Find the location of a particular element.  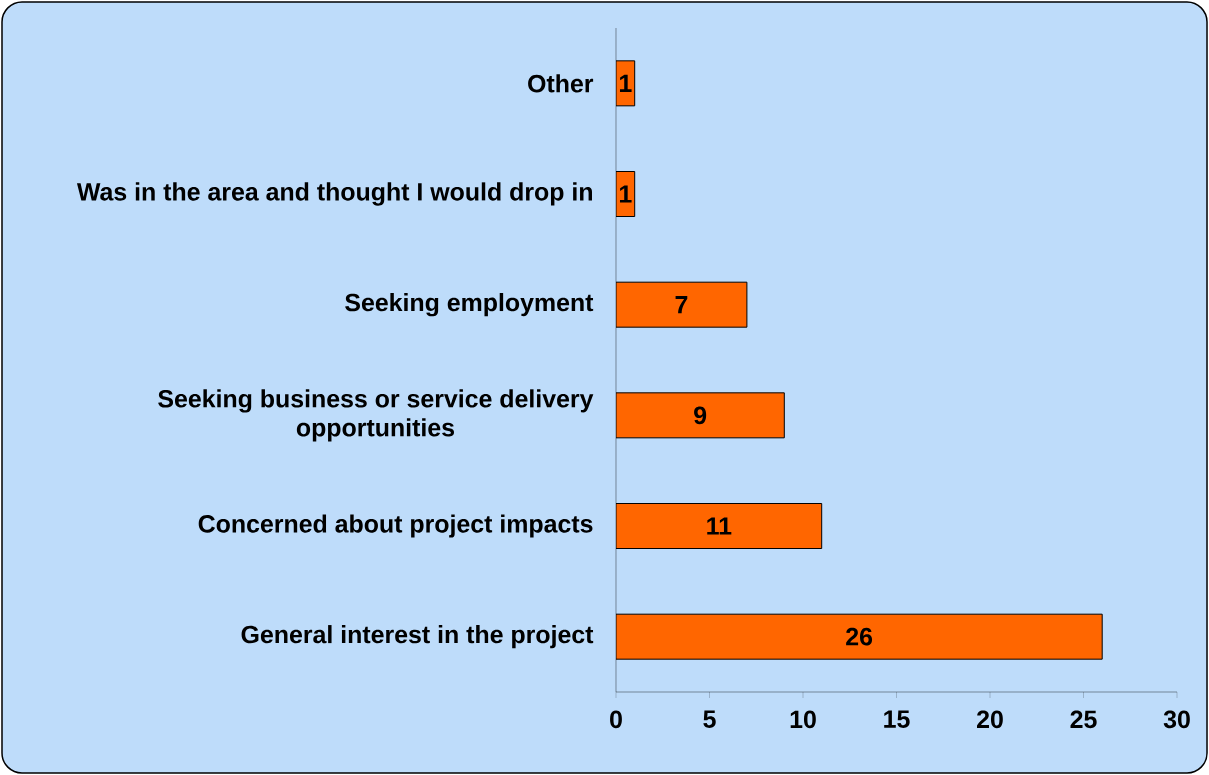

y-tick-label: Concerned about project impacts is located at coordinates (395, 526).